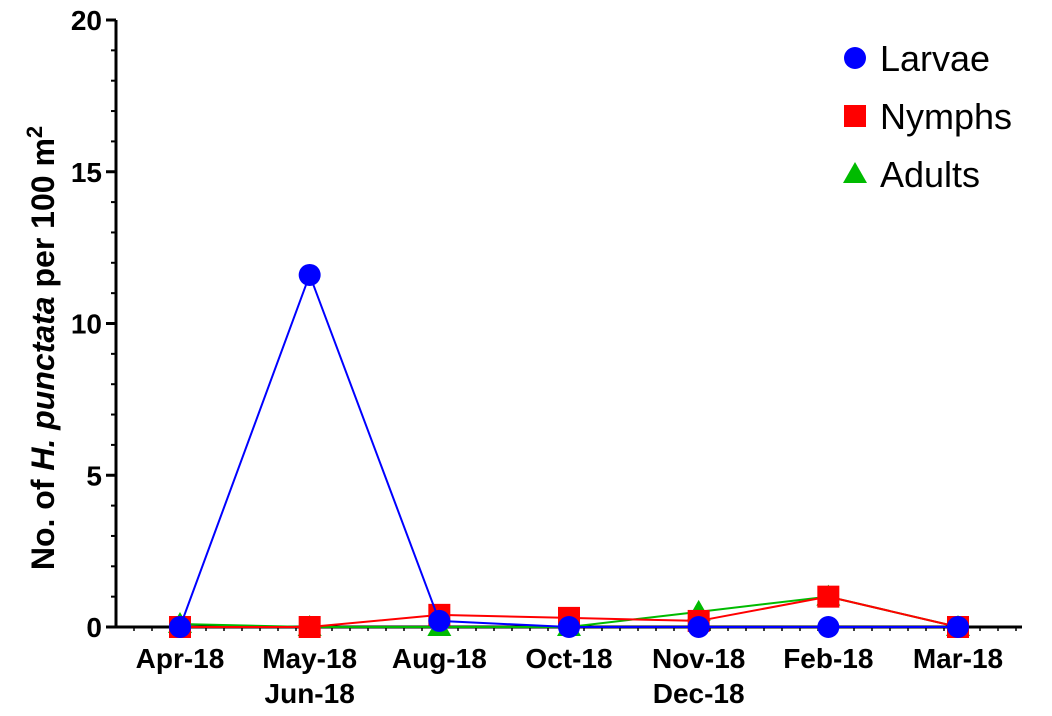  What do you see at coordinates (94, 627) in the screenshot?
I see `y-tick-label: 0` at bounding box center [94, 627].